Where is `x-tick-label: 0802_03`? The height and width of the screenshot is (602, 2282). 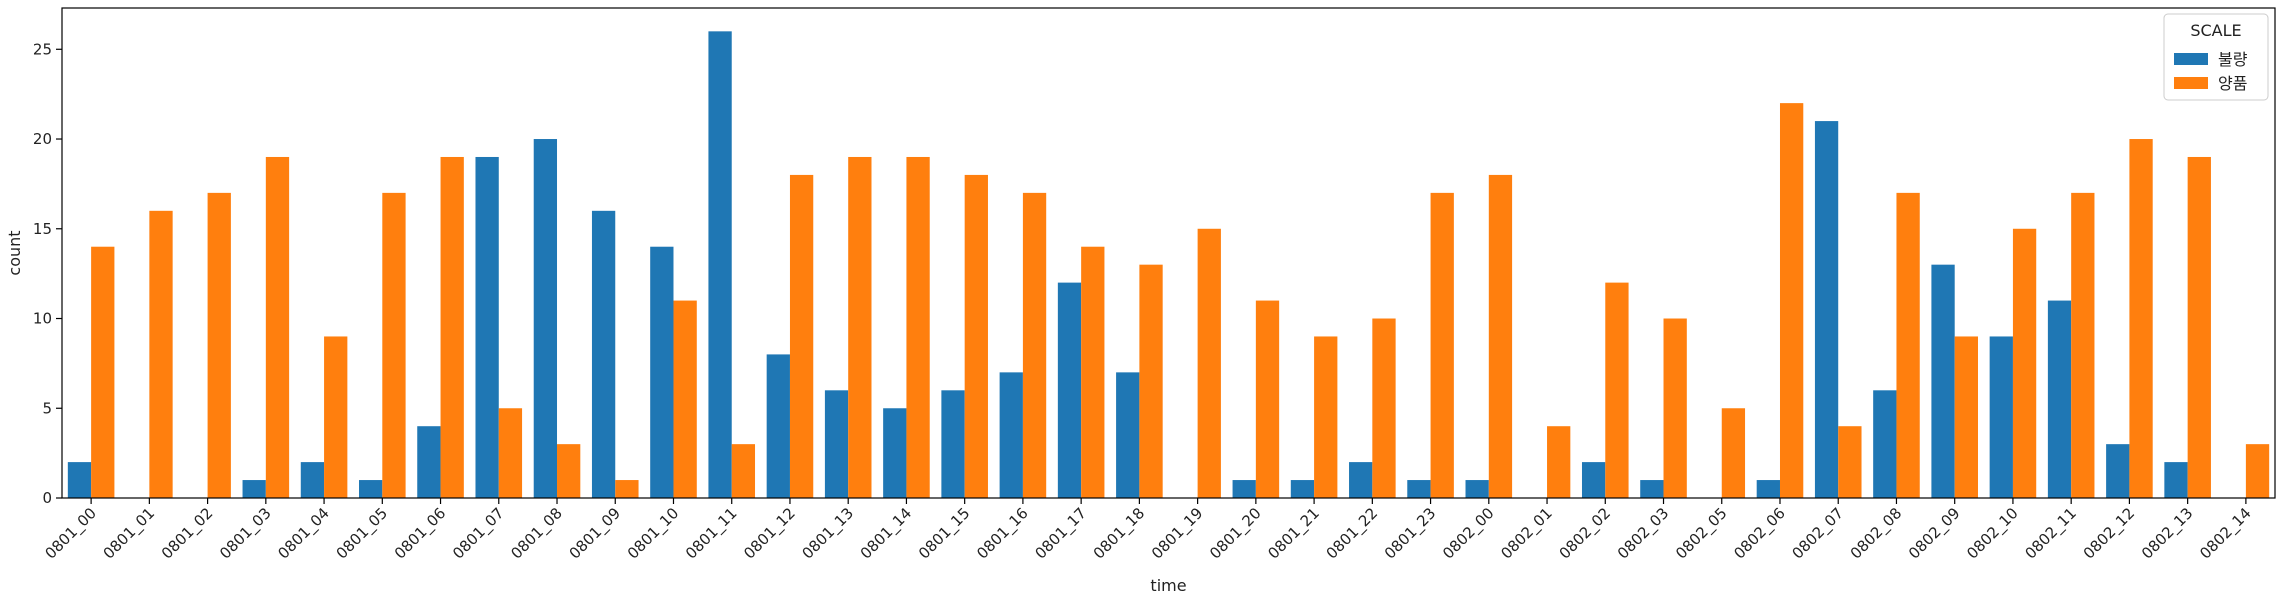 x-tick-label: 0802_03 is located at coordinates (1643, 533).